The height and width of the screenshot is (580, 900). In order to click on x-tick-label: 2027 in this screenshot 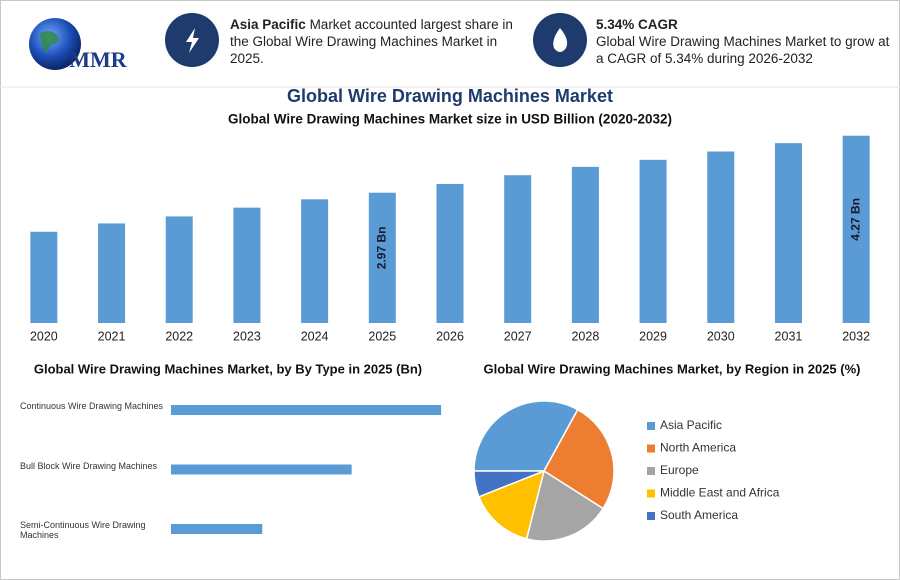, I will do `click(518, 336)`.